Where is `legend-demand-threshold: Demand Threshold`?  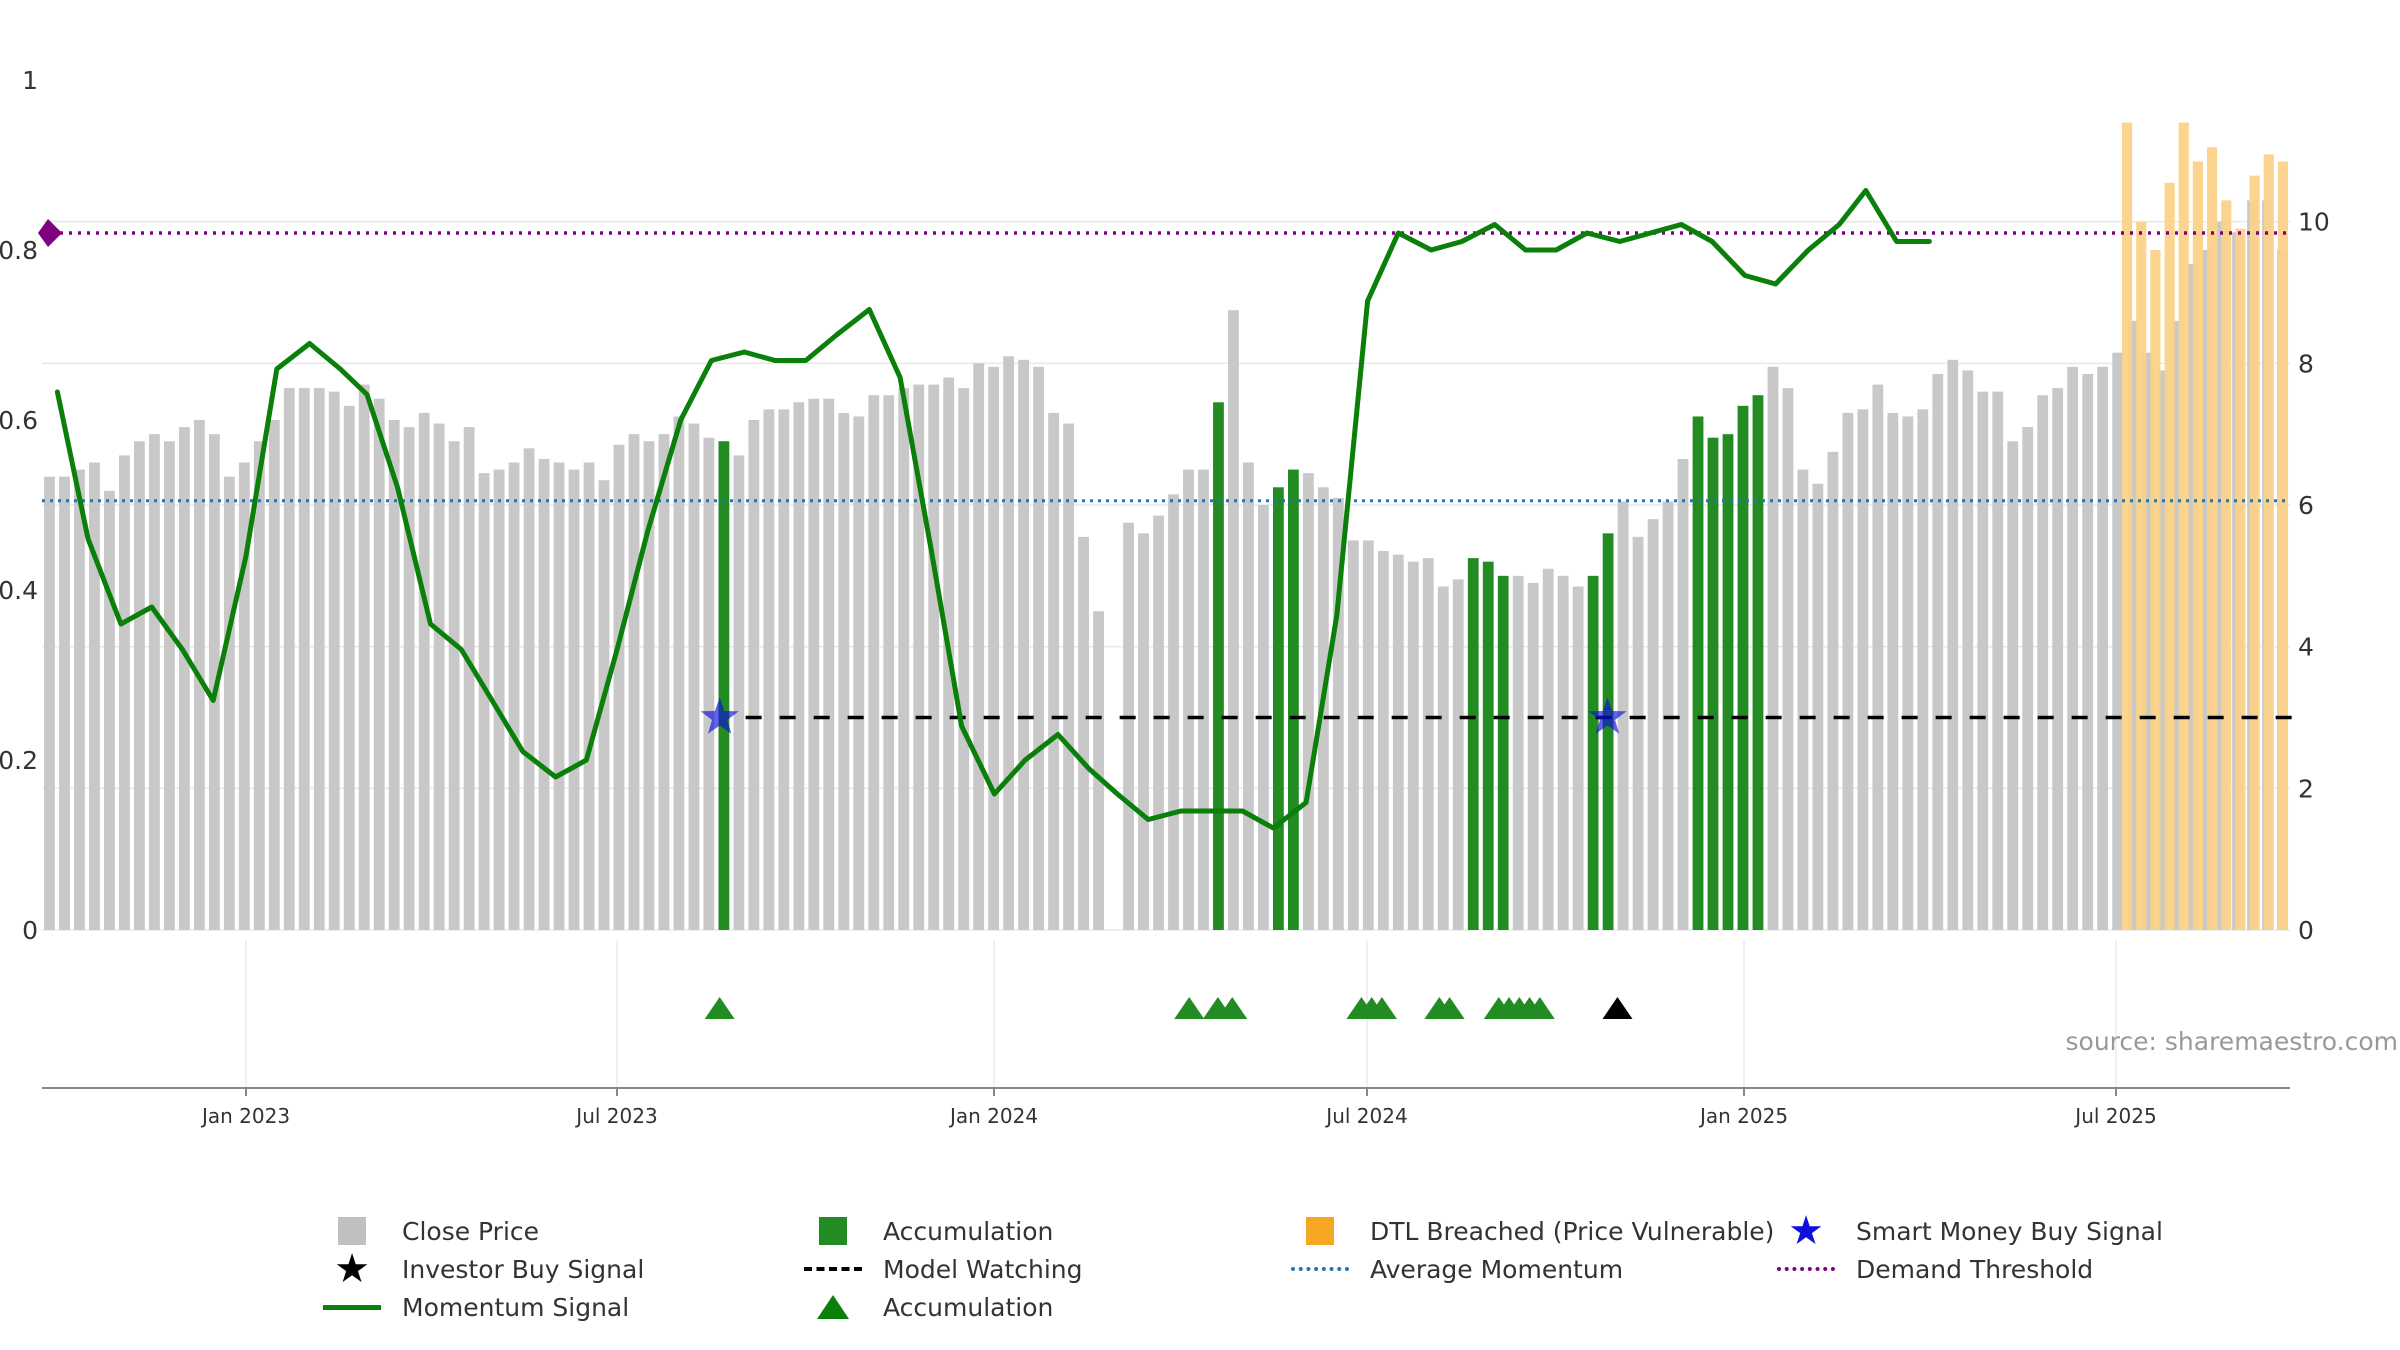 legend-demand-threshold: Demand Threshold is located at coordinates (1934, 1269).